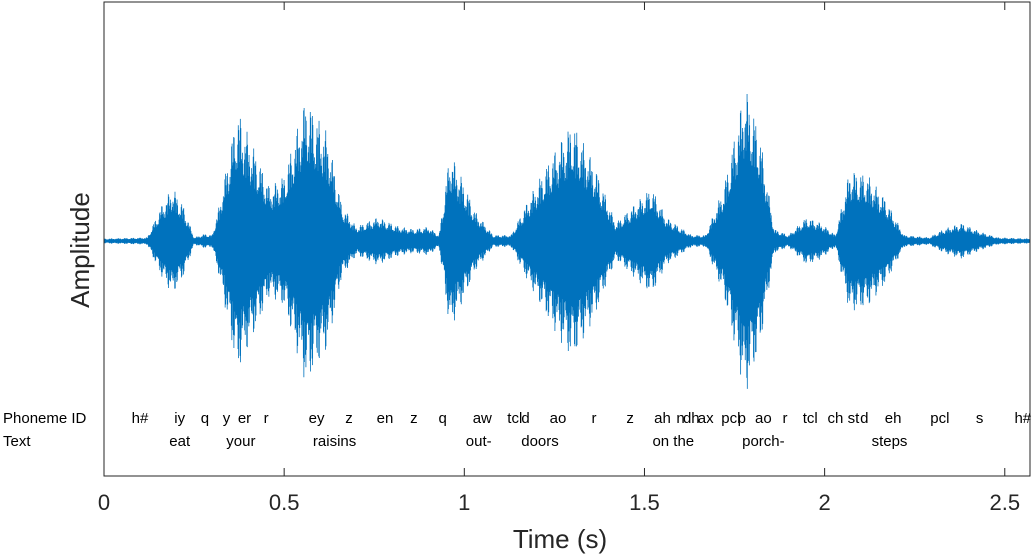 This screenshot has width=1032, height=554. What do you see at coordinates (980, 418) in the screenshot?
I see `phoneme-label: s` at bounding box center [980, 418].